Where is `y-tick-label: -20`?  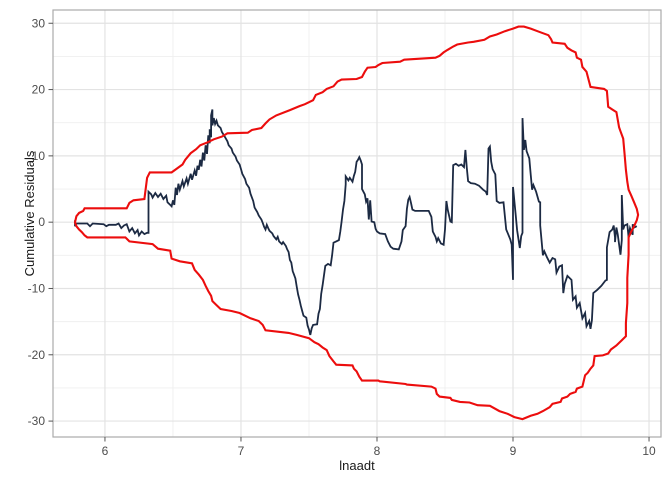 y-tick-label: -20 is located at coordinates (37, 355).